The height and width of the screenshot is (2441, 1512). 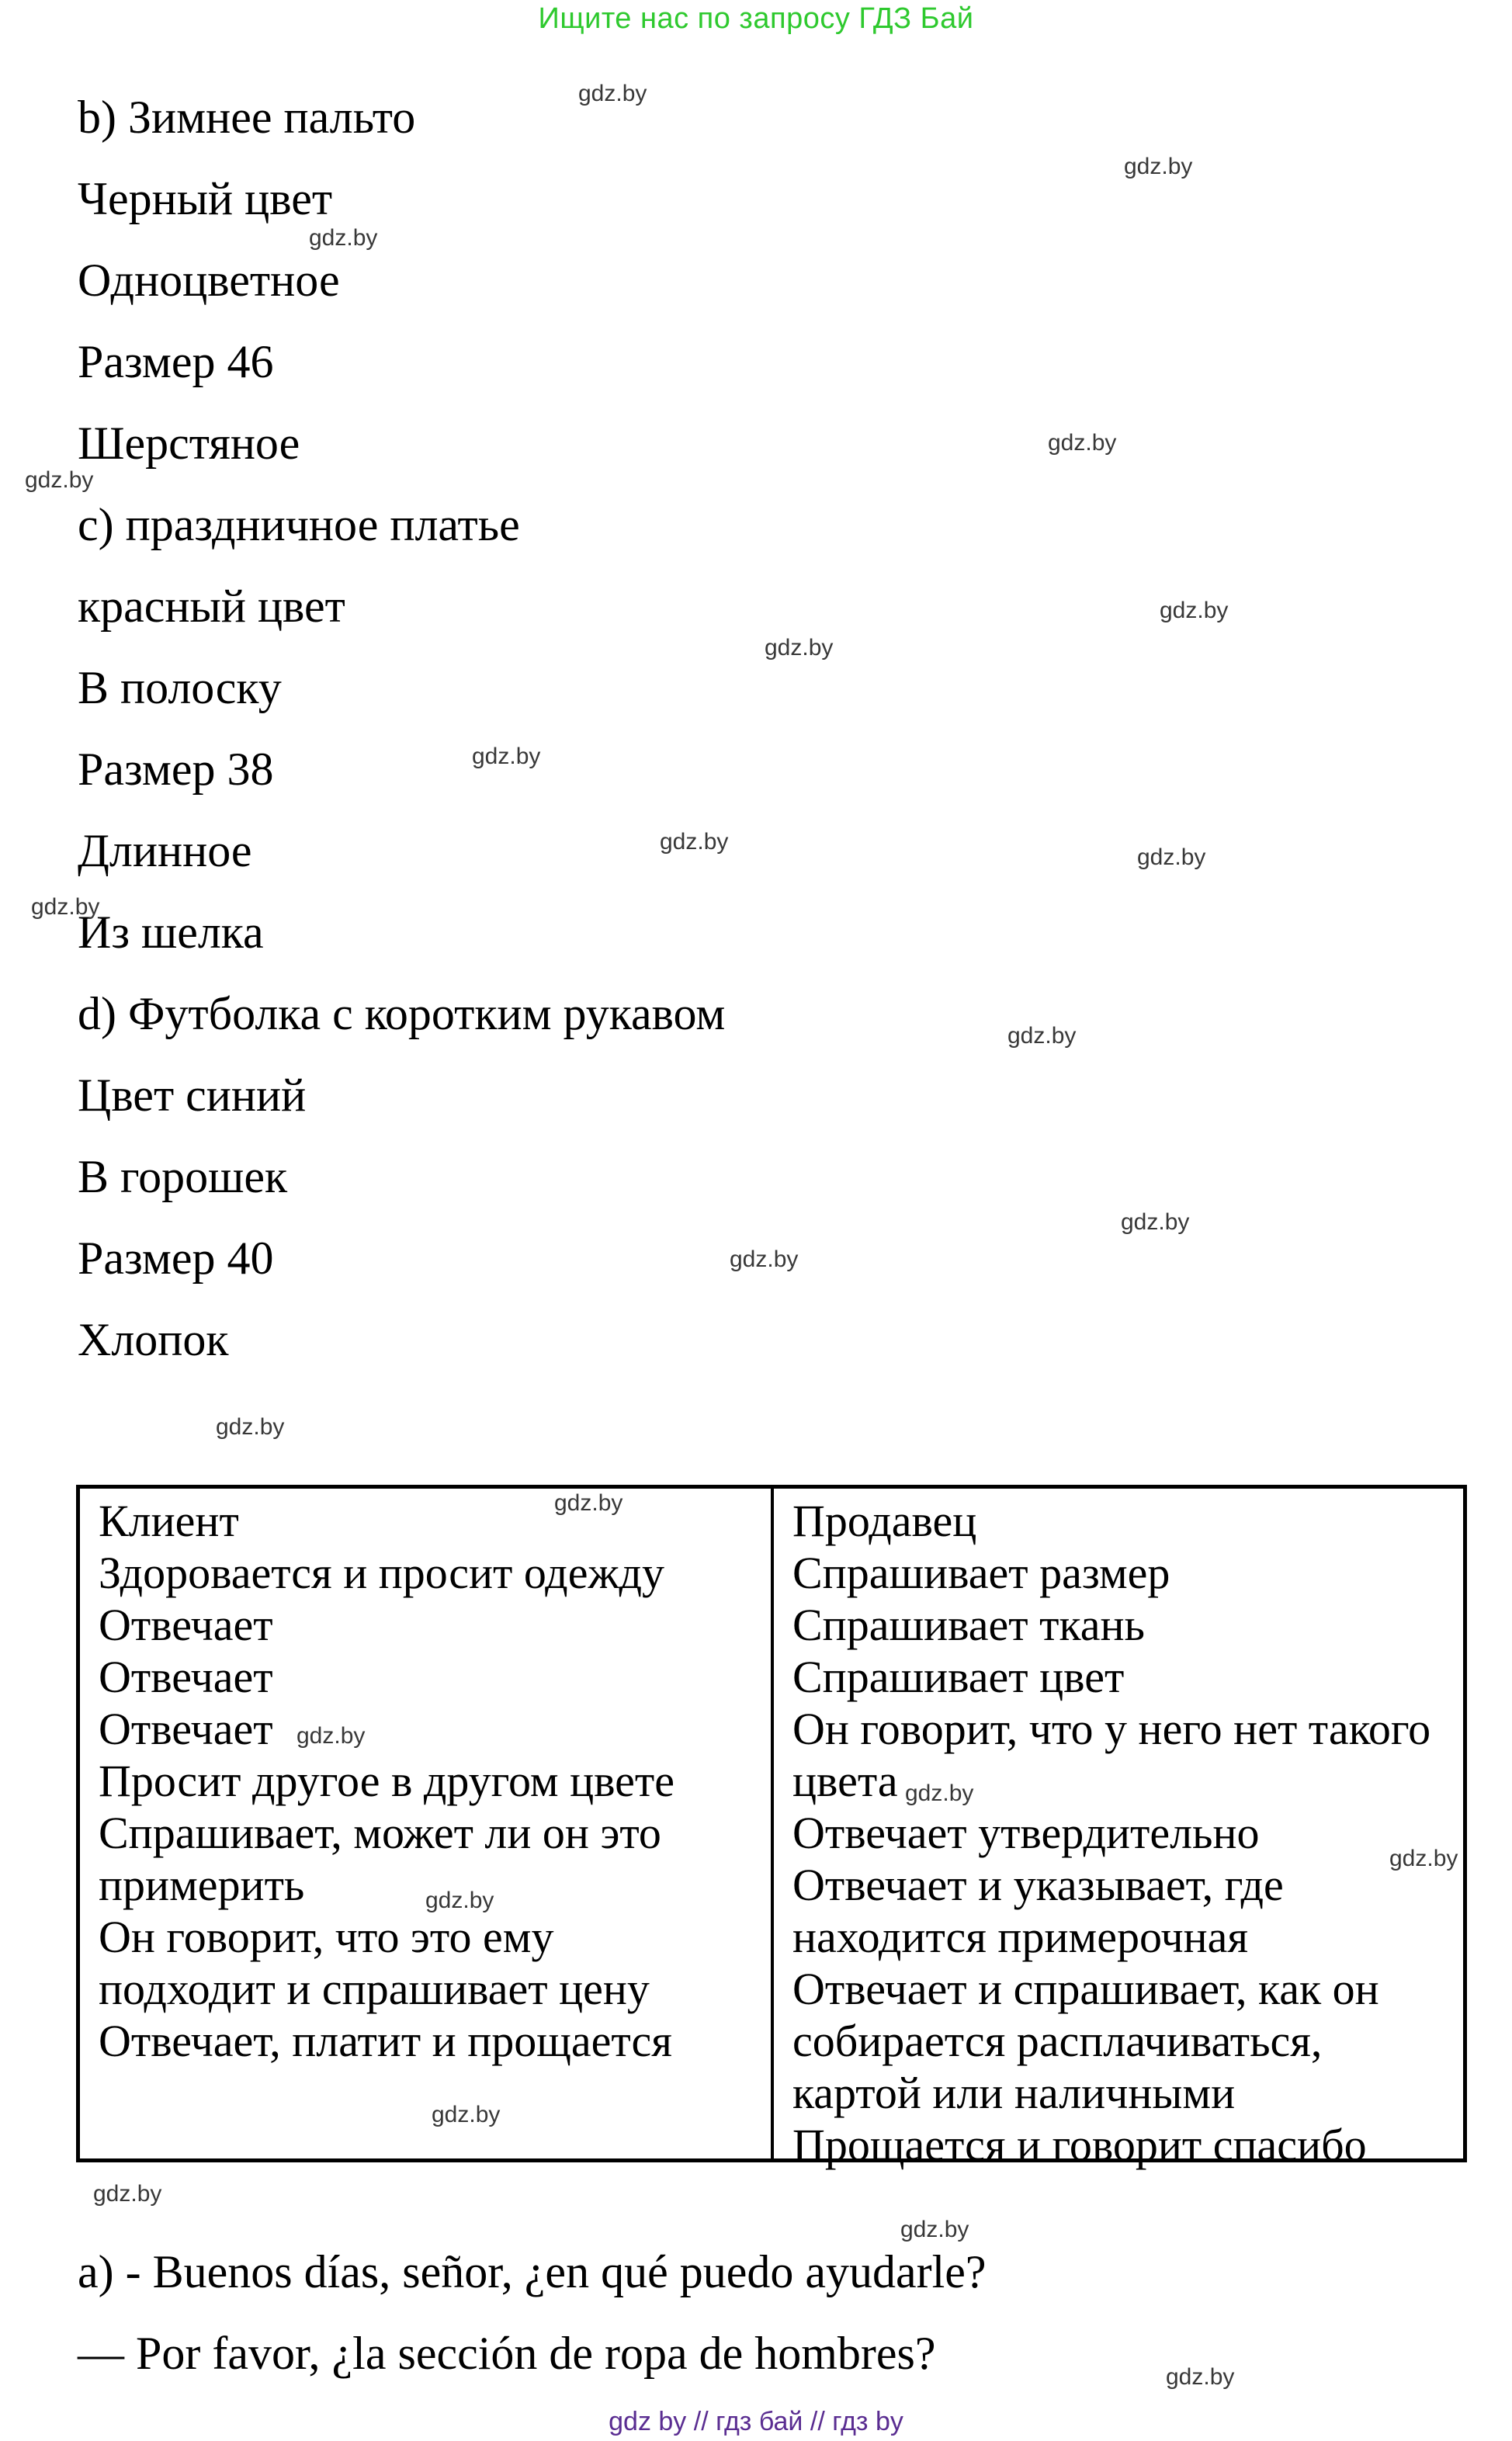 I want to click on answer-list-line: Одноцветное, so click(x=209, y=280).